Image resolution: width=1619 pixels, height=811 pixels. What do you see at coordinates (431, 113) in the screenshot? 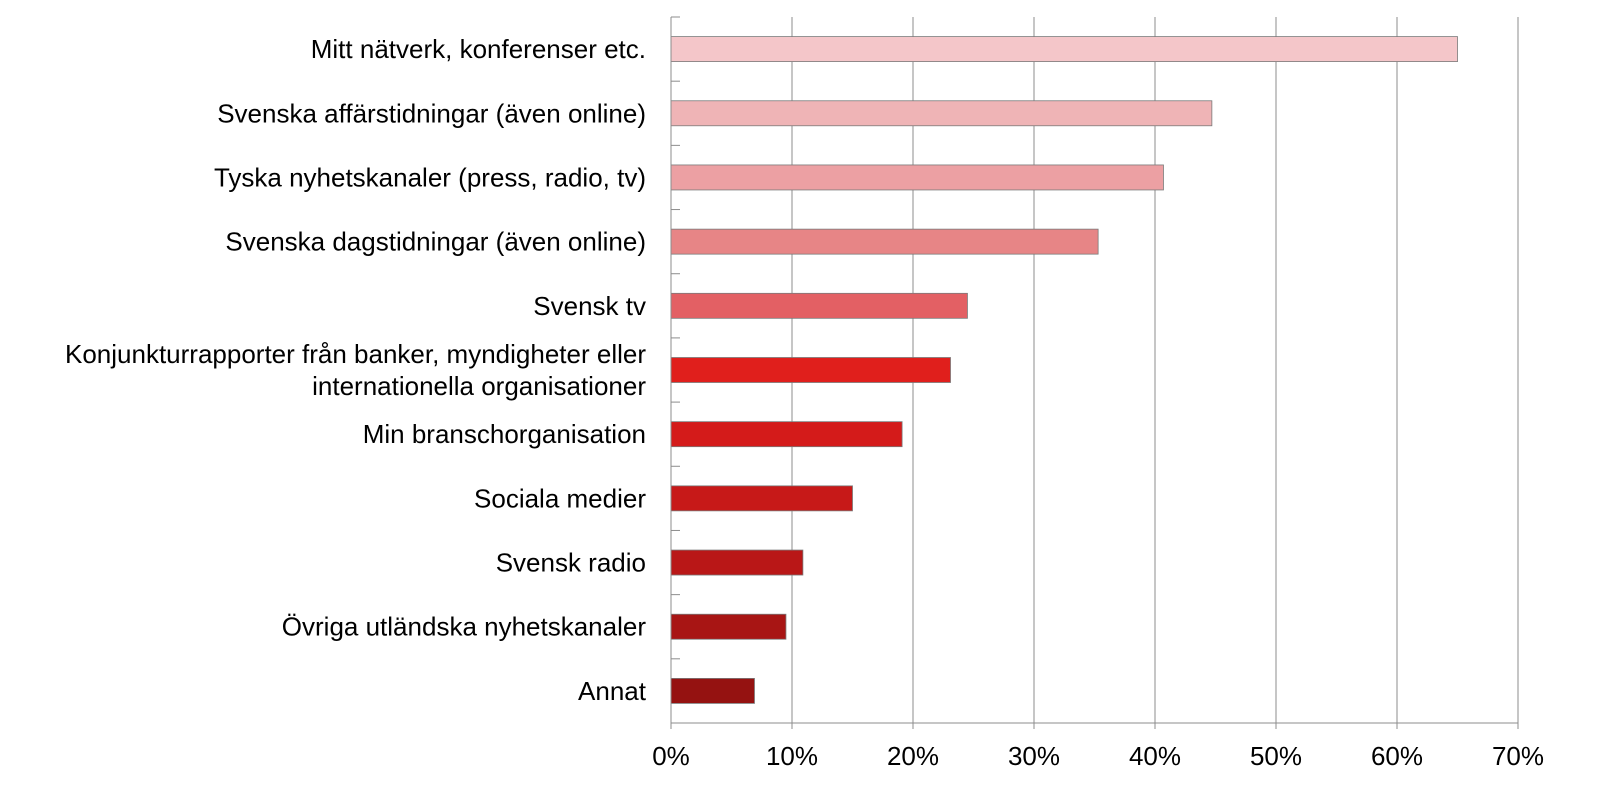
I see `category-label: Svenska affärstidningar (även online)` at bounding box center [431, 113].